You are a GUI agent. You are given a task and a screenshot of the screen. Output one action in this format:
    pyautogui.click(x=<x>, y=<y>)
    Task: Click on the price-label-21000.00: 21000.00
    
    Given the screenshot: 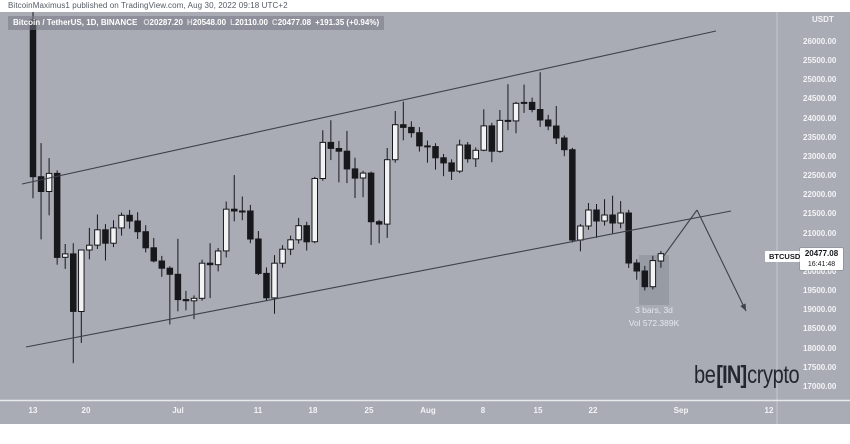 What is the action you would take?
    pyautogui.click(x=820, y=233)
    